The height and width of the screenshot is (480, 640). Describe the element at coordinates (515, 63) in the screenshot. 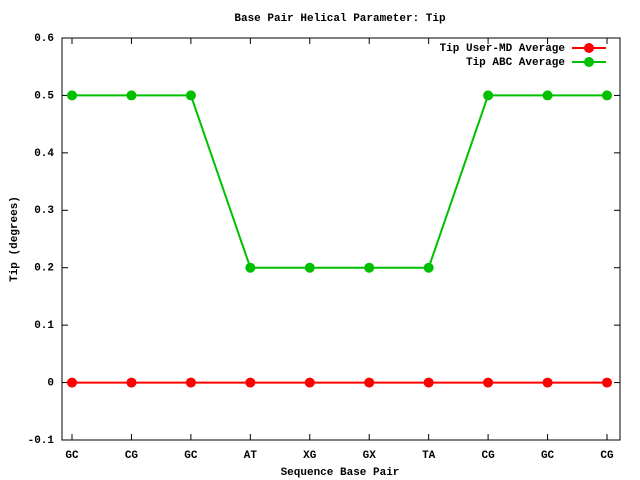

I see `legend-label: Tip ABC Average` at that location.